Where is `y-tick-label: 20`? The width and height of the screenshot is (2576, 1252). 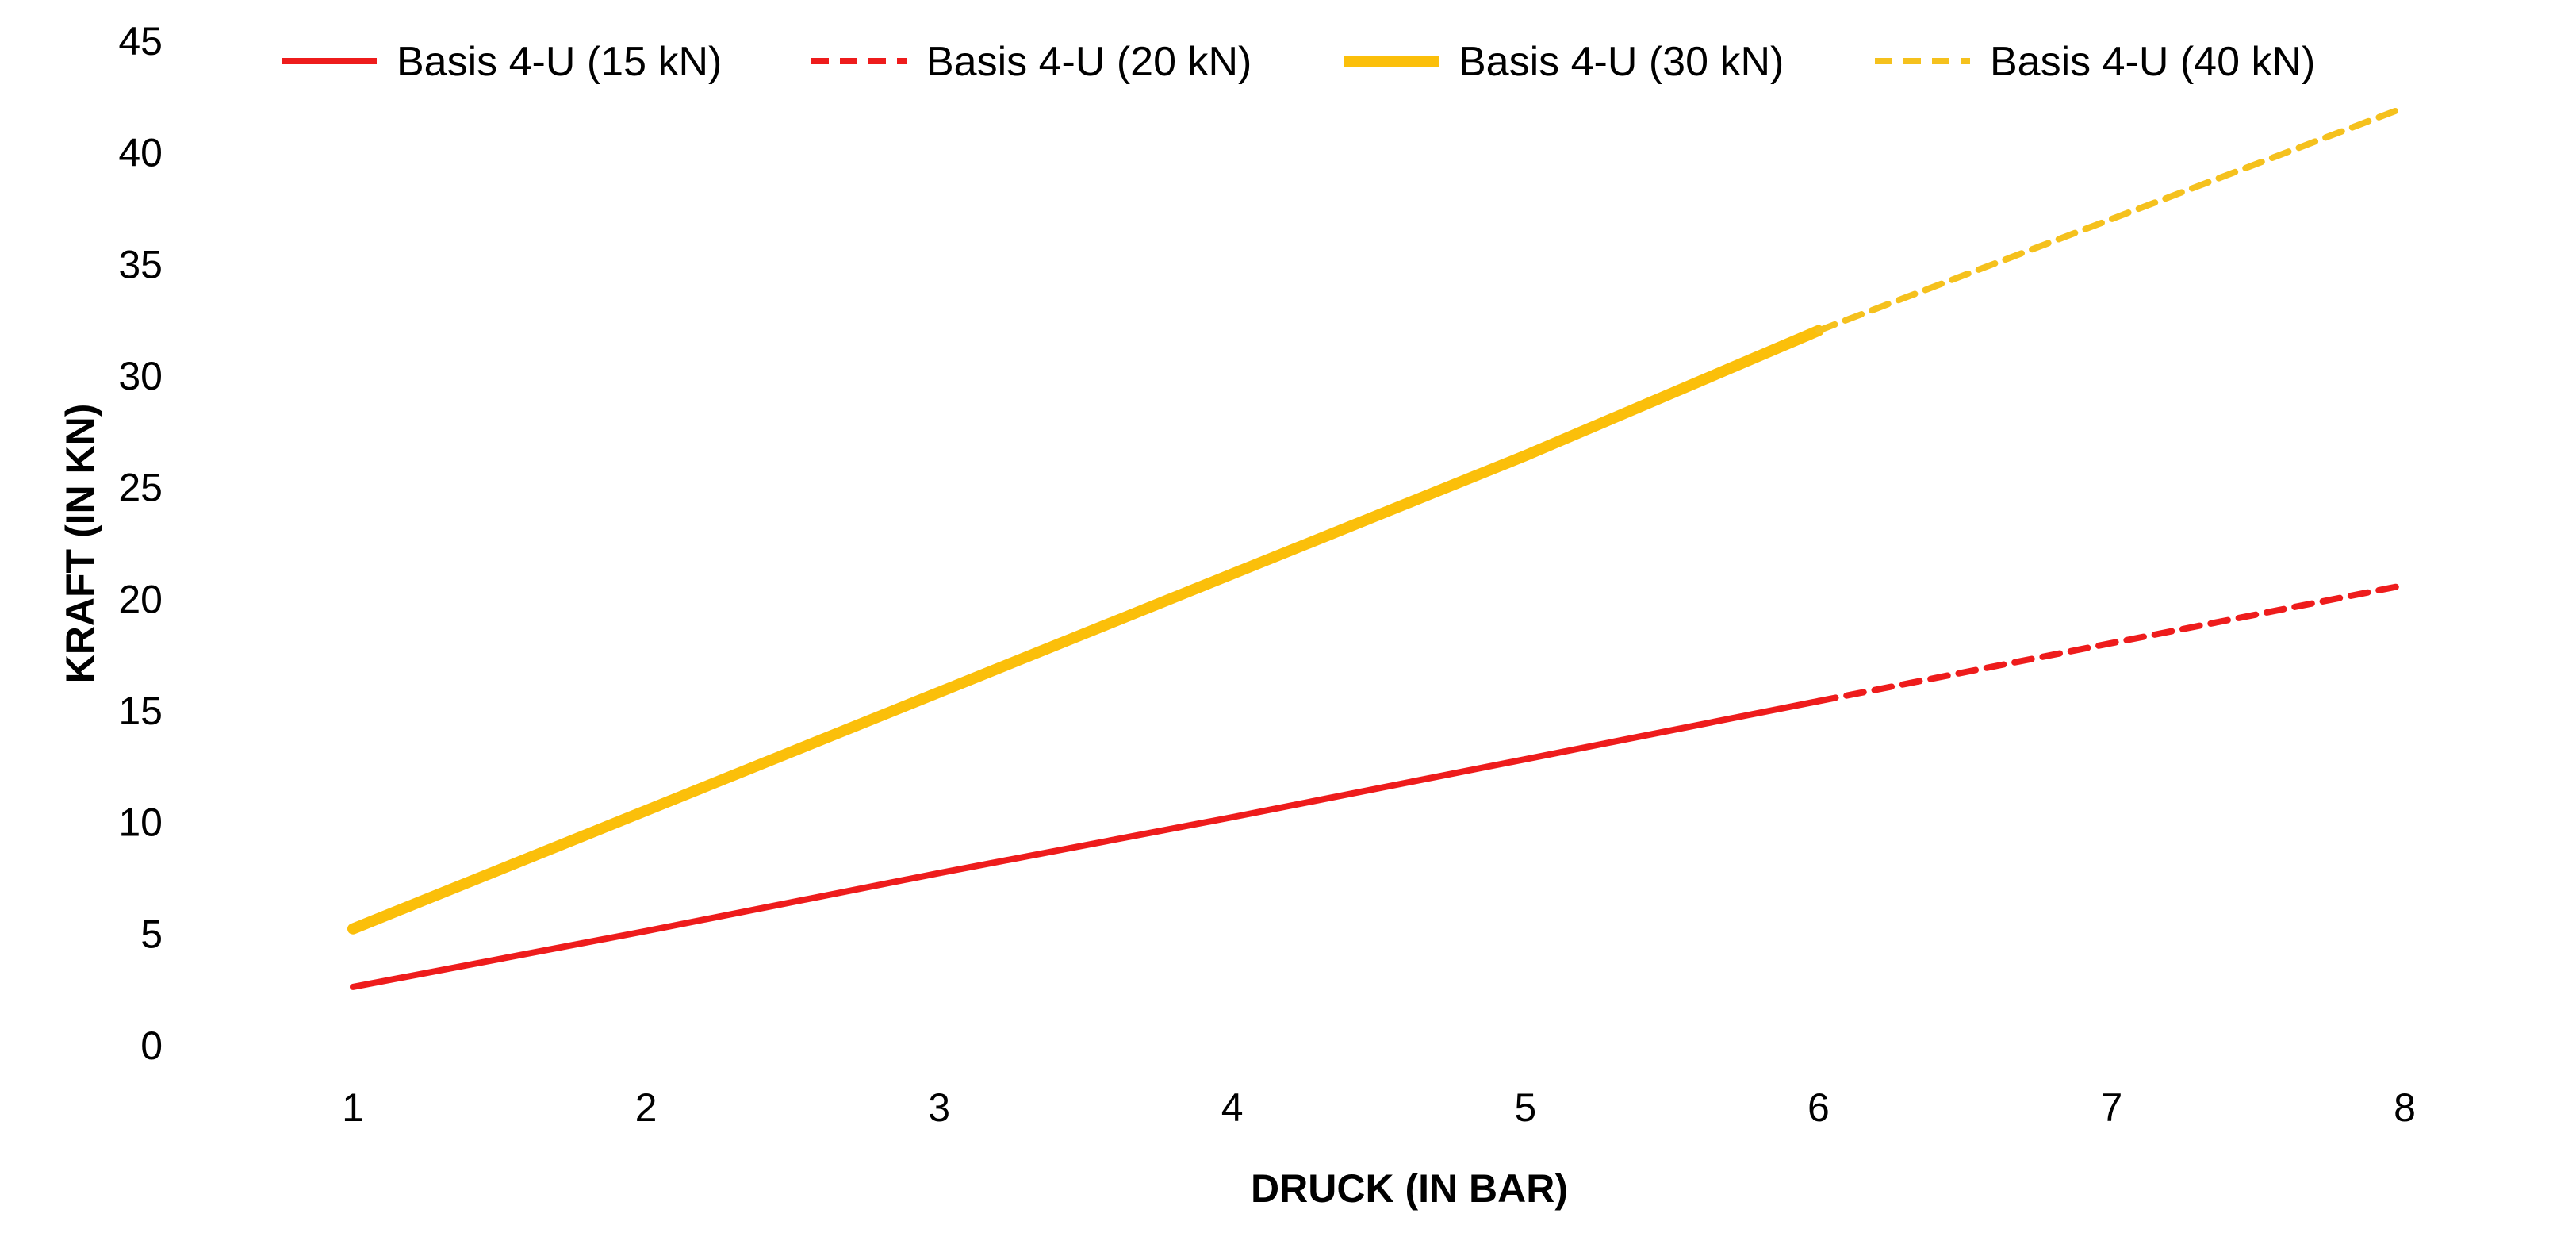
y-tick-label: 20 is located at coordinates (141, 599).